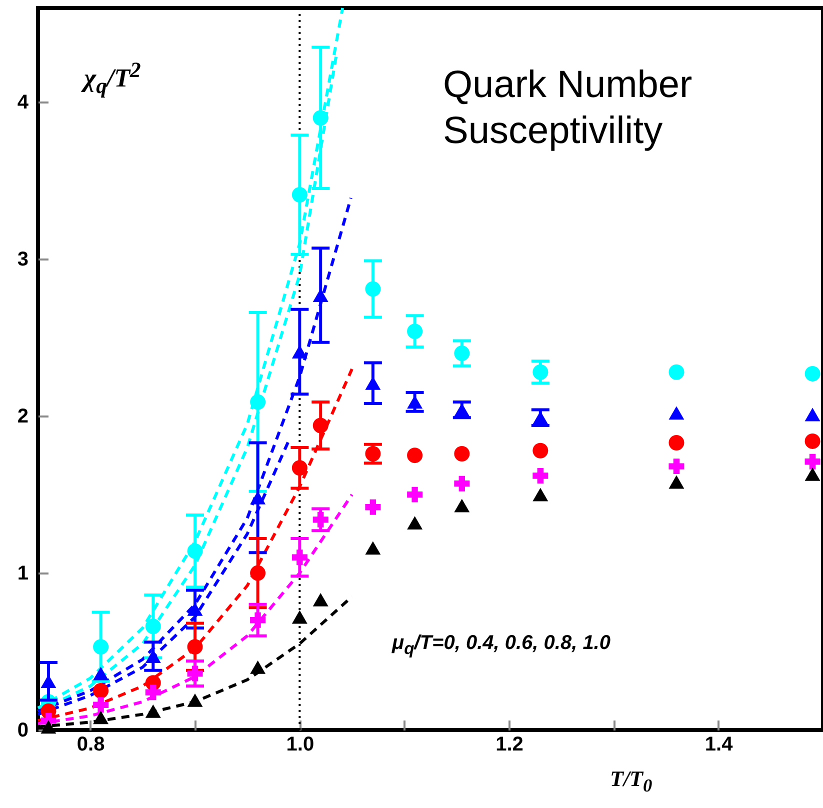 The height and width of the screenshot is (808, 823). I want to click on x-tick-label: 0.8, so click(90, 745).